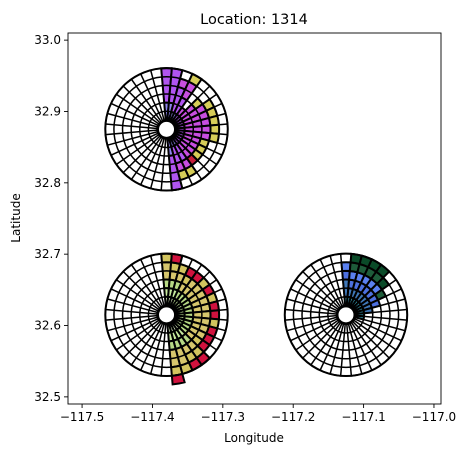 Image resolution: width=469 pixels, height=455 pixels. I want to click on x-tick-label: −117.1, so click(363, 417).